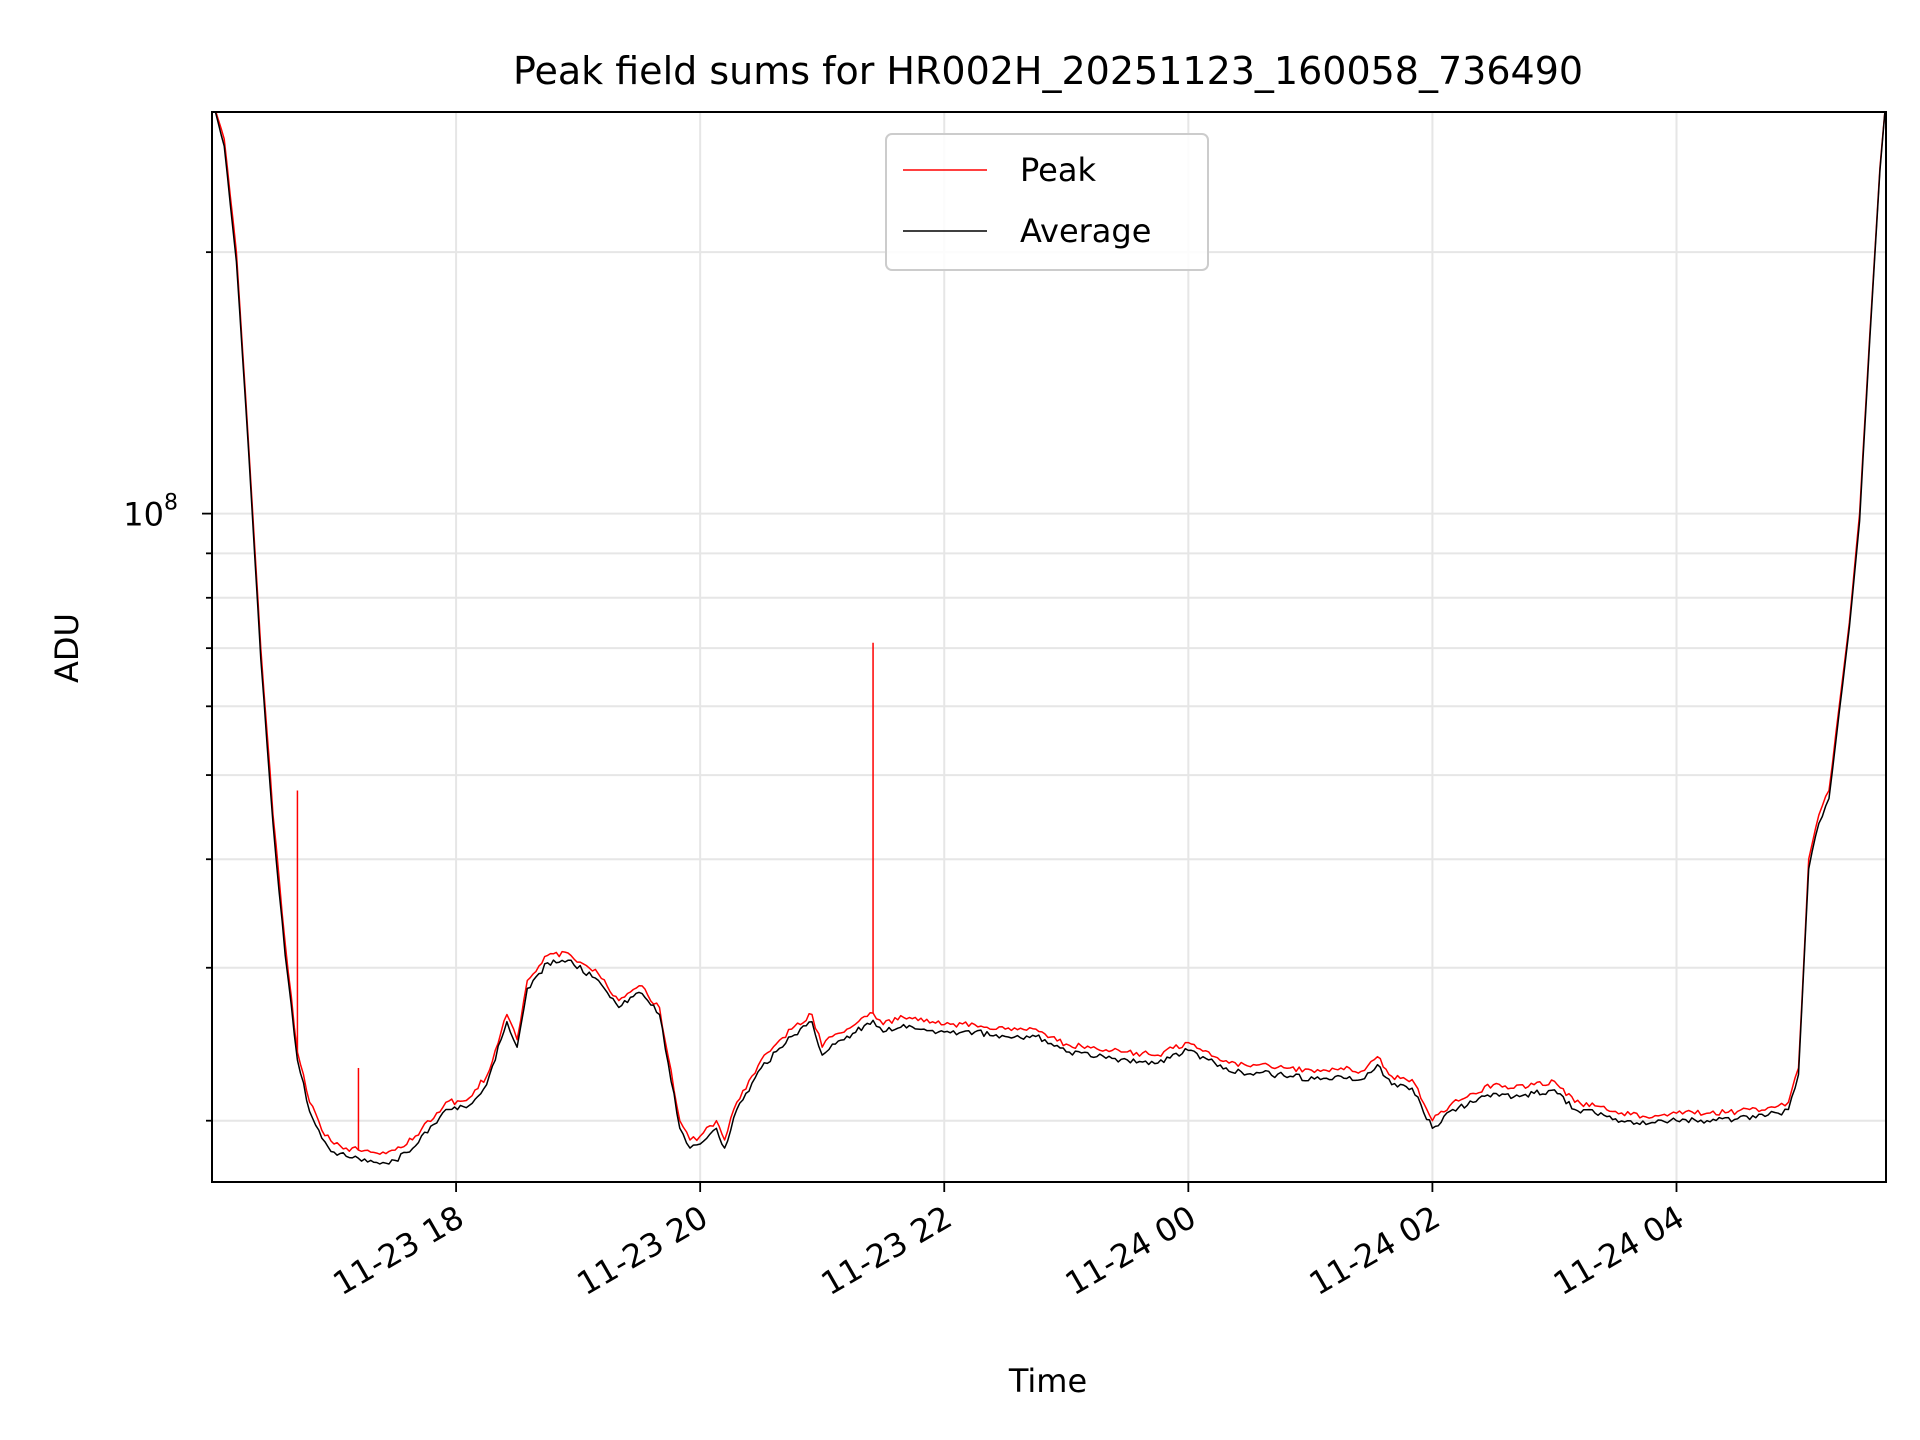  Describe the element at coordinates (67, 648) in the screenshot. I see `y-axis-label: ADU` at that location.